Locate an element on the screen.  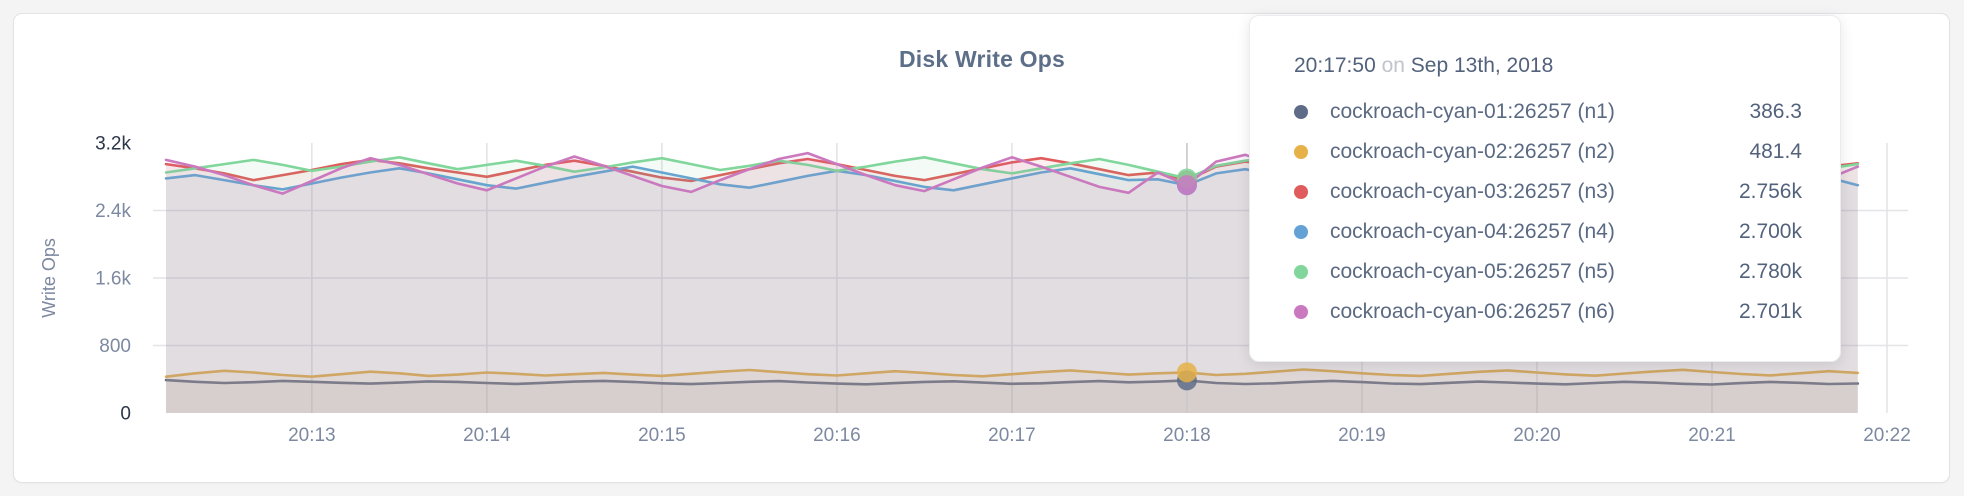
tooltip-row: cockroach-cyan-04:26257 (n4) 2.700k is located at coordinates (1548, 232).